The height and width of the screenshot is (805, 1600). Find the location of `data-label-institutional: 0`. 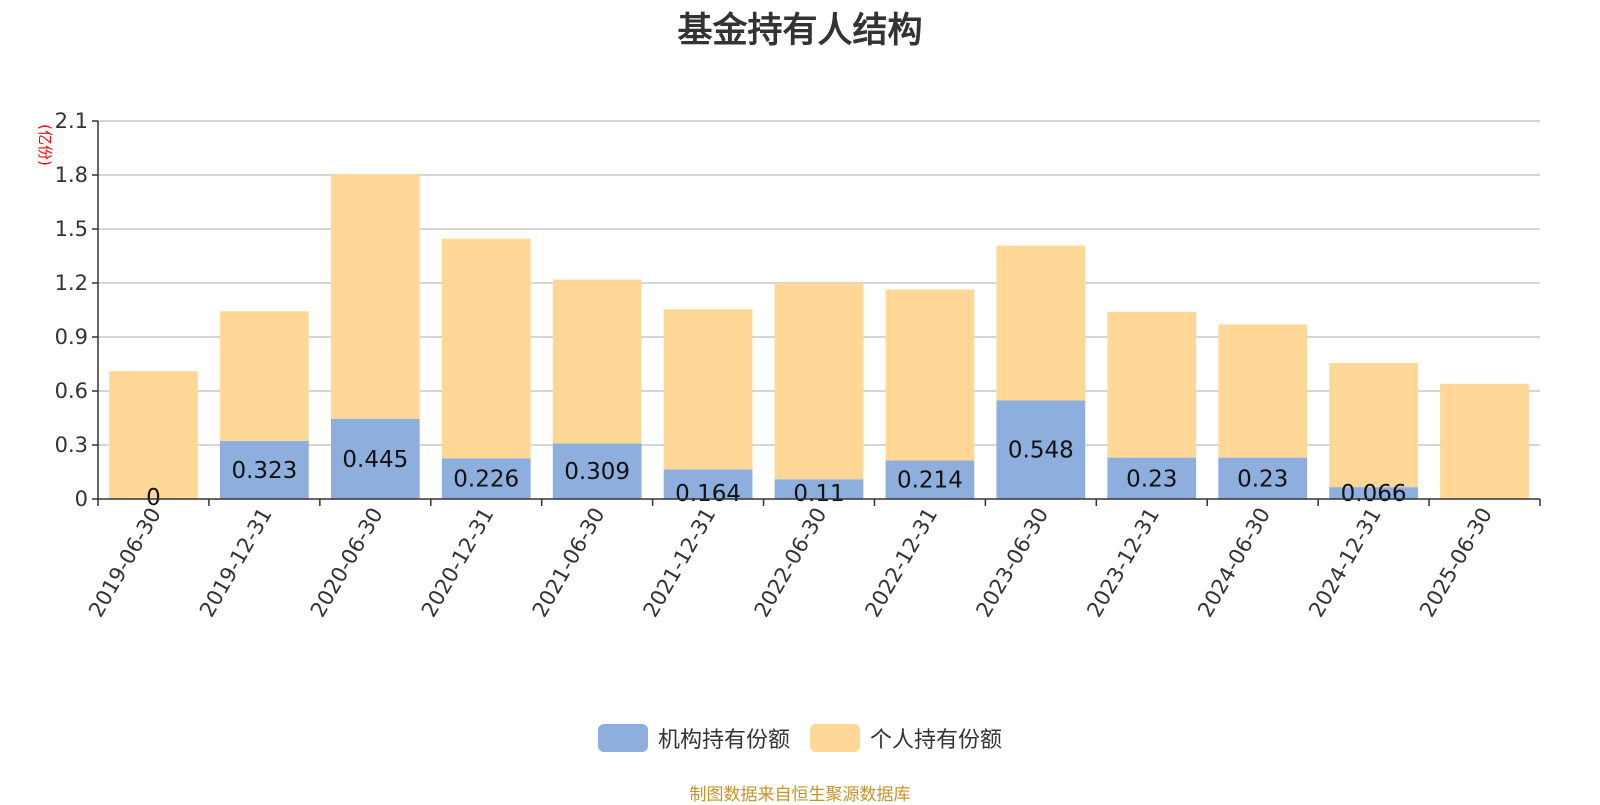

data-label-institutional: 0 is located at coordinates (153, 498).